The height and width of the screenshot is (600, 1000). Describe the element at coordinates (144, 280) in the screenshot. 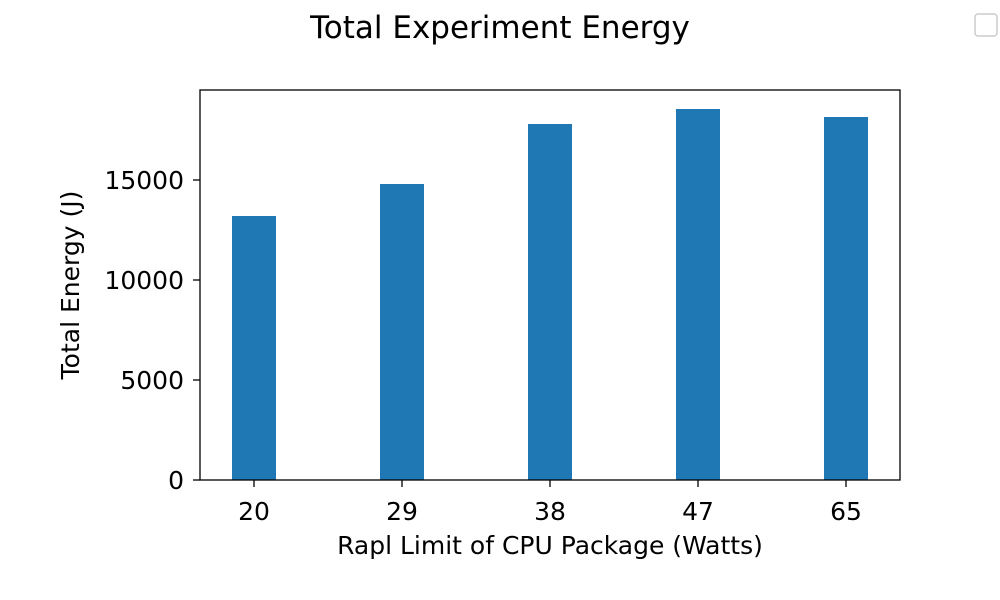

I see `y-tick-label-10000: 10000` at that location.